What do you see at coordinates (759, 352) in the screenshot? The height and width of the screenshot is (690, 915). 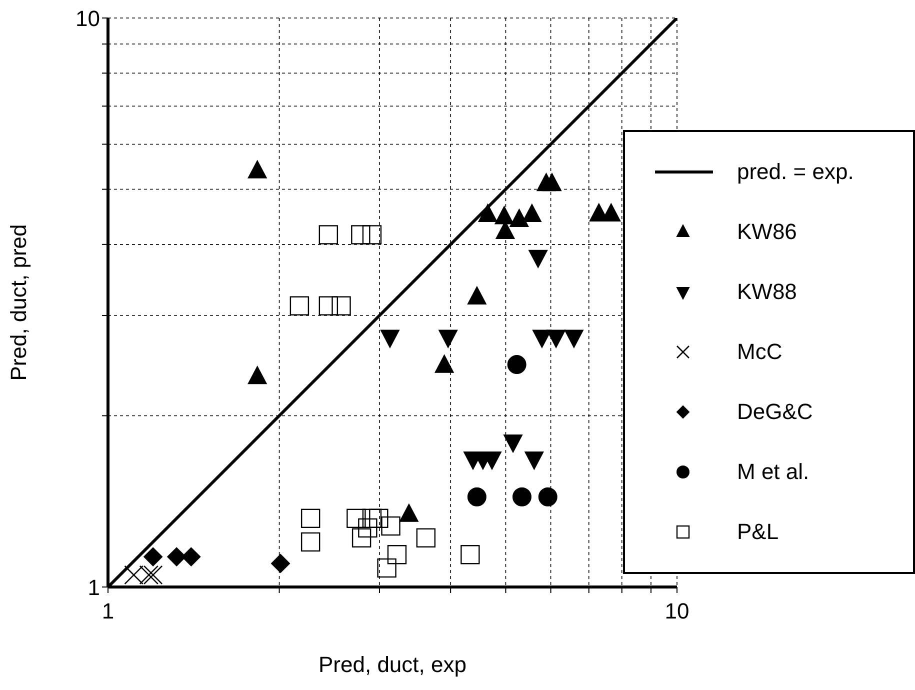 I see `legend-label: McC` at bounding box center [759, 352].